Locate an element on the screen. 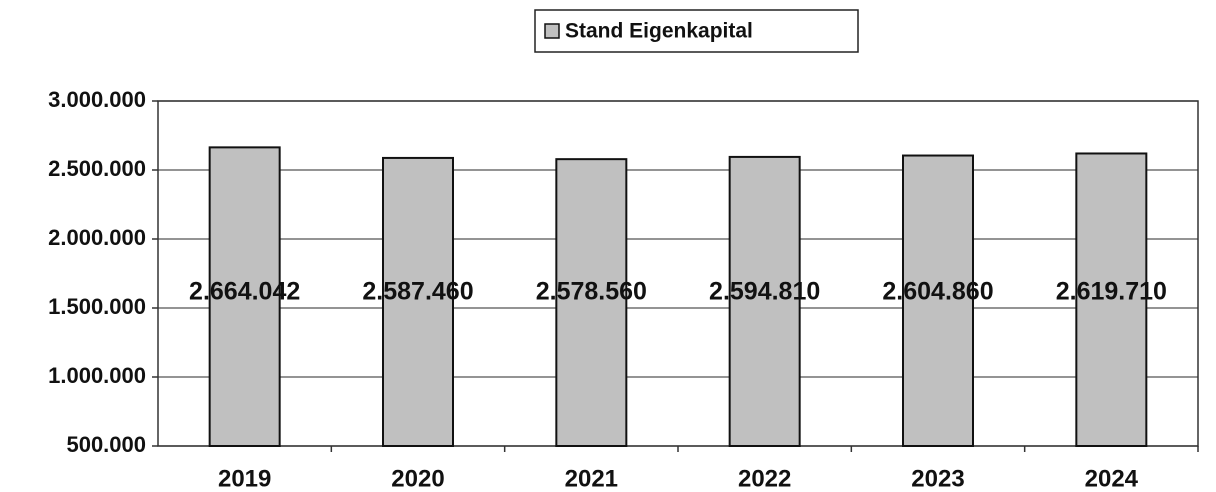 The image size is (1216, 492). x-tick-label: 2022 is located at coordinates (764, 478).